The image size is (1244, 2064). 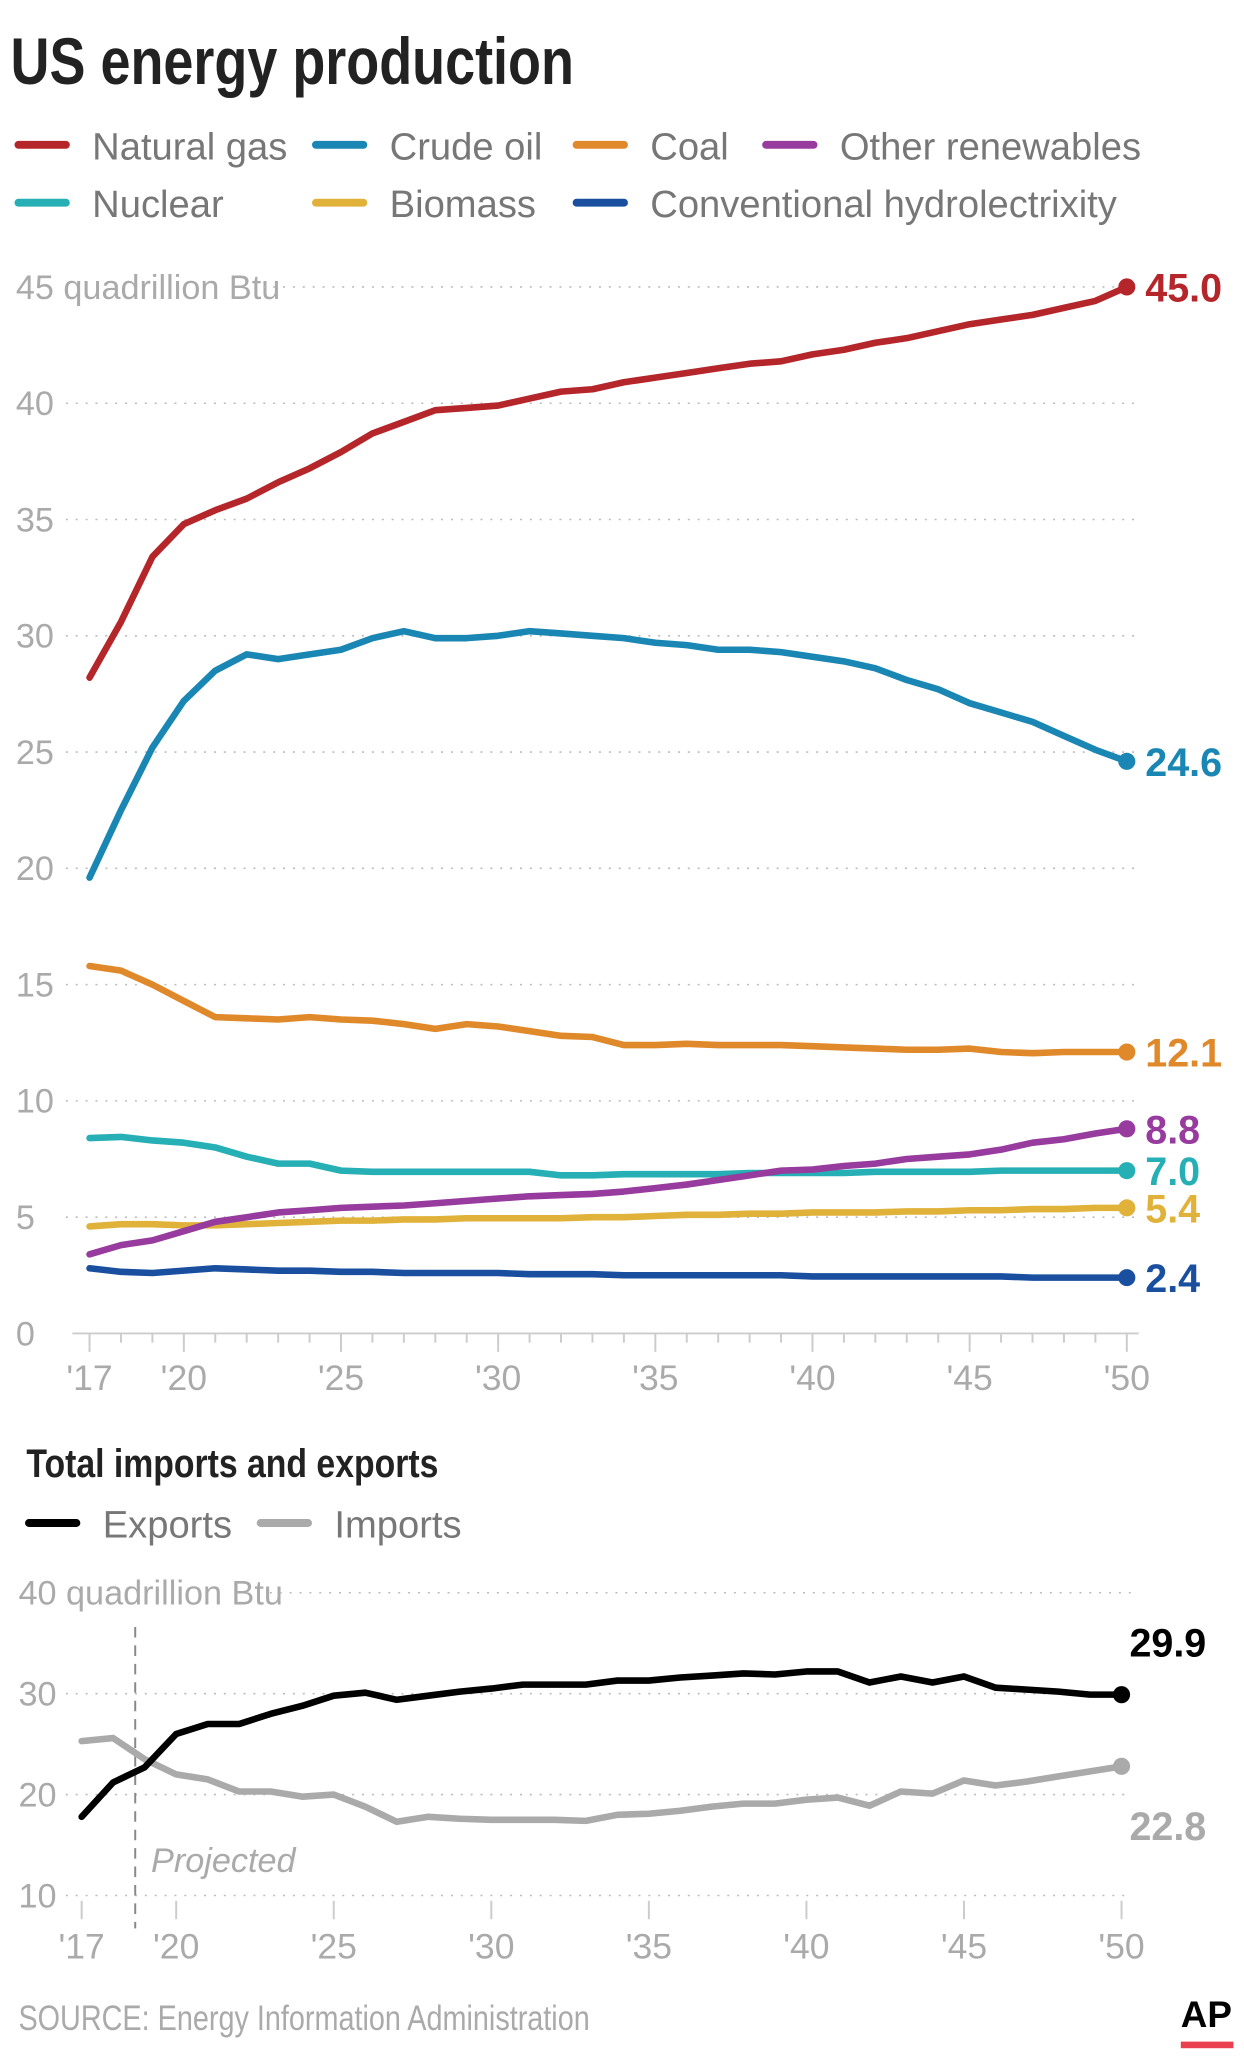 What do you see at coordinates (167, 1524) in the screenshot?
I see `legend-label: Exports` at bounding box center [167, 1524].